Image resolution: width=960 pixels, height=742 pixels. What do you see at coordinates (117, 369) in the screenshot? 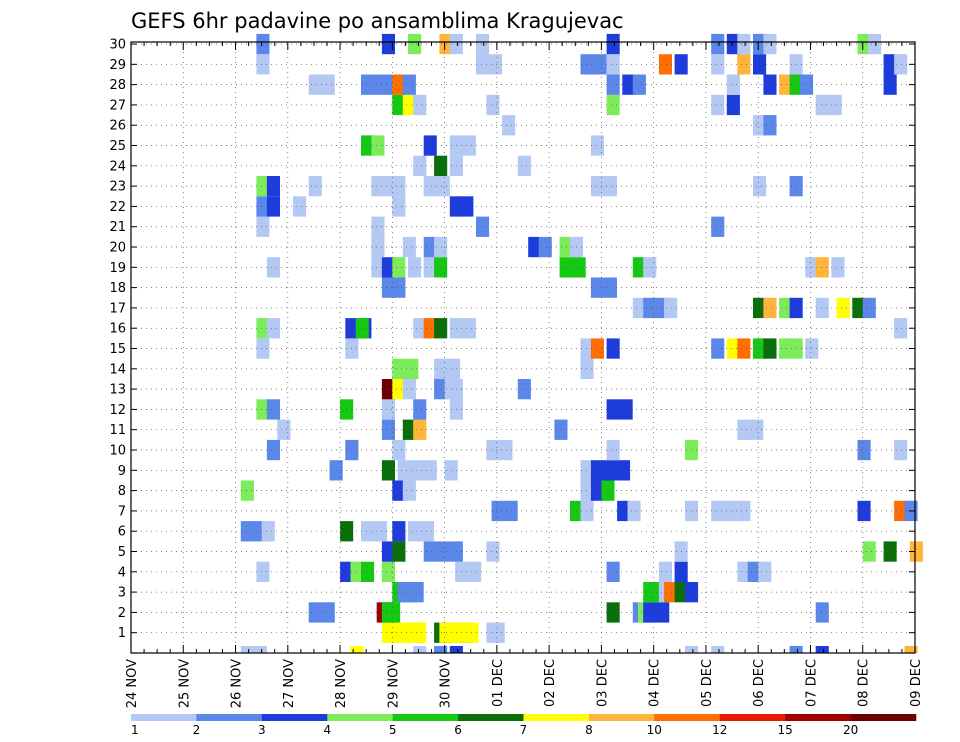
I see `y-tick-label: 14` at bounding box center [117, 369].